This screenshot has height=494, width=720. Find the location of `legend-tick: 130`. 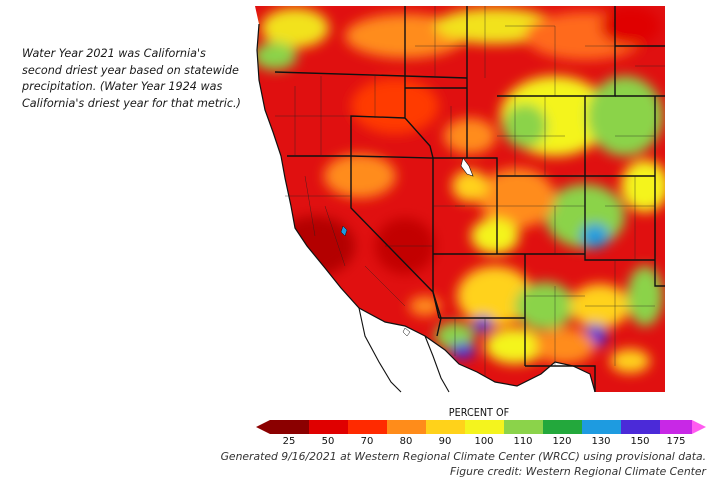

legend-tick: 130 is located at coordinates (601, 441).